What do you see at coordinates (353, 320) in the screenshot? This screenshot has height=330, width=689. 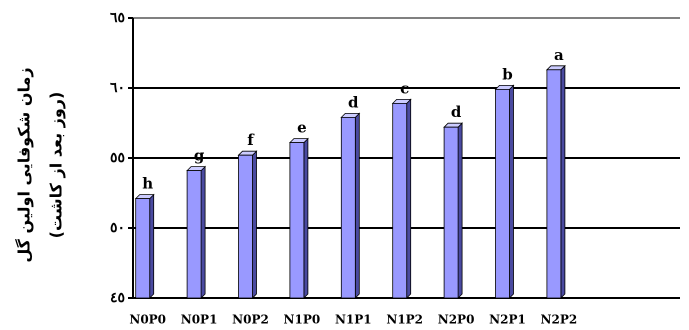 I see `x-tick-label: N1P1` at bounding box center [353, 320].